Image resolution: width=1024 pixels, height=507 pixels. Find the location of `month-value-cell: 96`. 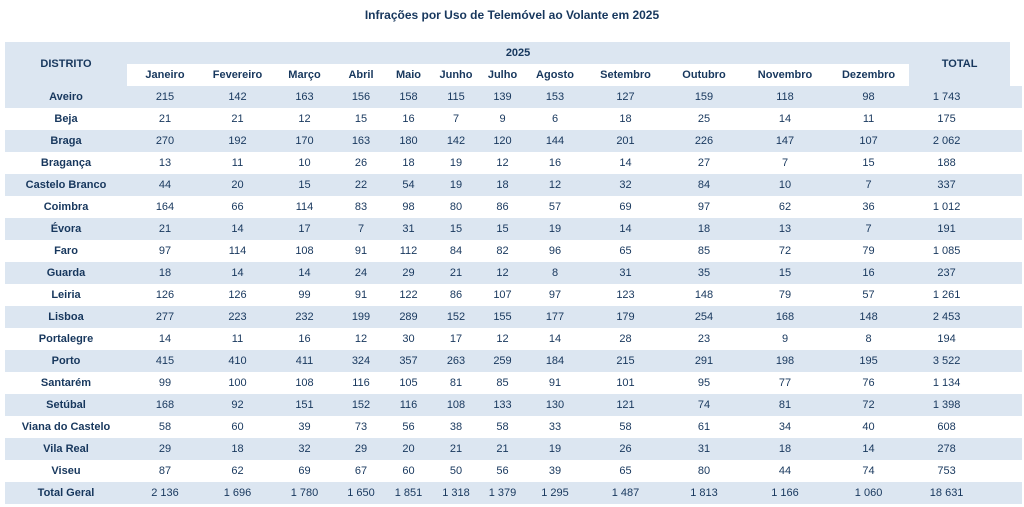

month-value-cell: 96 is located at coordinates (555, 251).